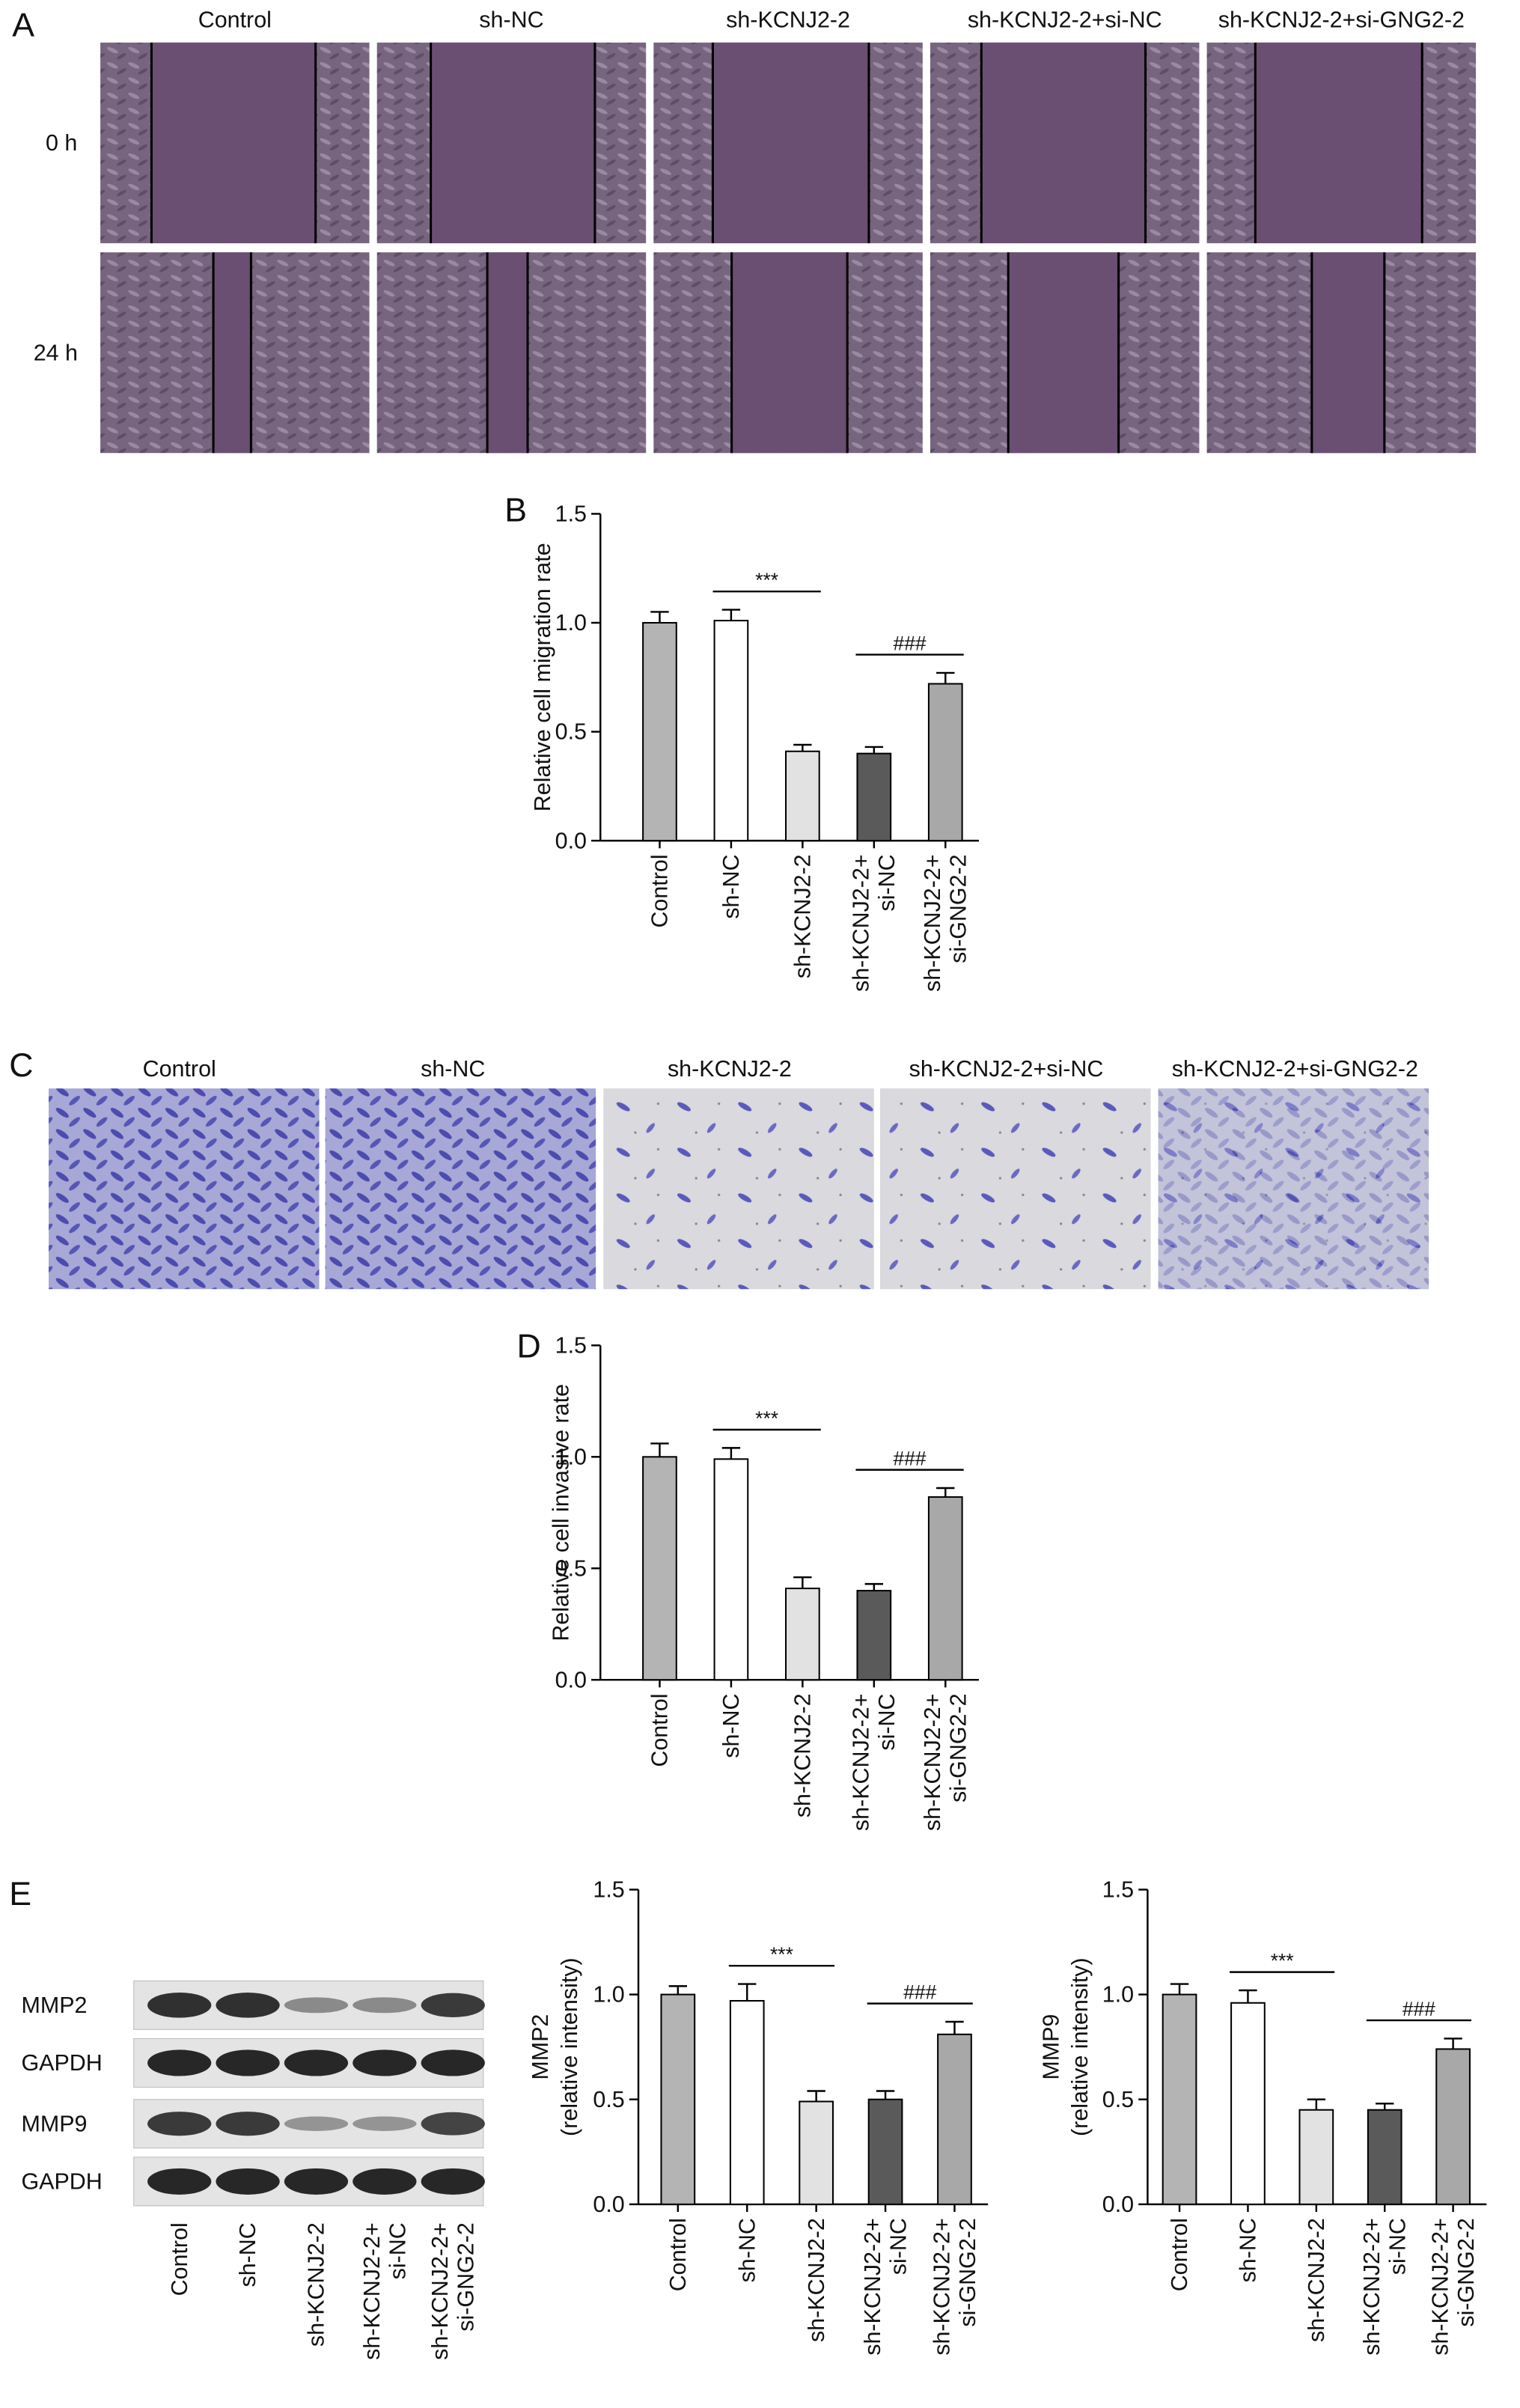 Image resolution: width=1520 pixels, height=2408 pixels. What do you see at coordinates (678, 2254) in the screenshot?
I see `x-tick-label: Control` at bounding box center [678, 2254].